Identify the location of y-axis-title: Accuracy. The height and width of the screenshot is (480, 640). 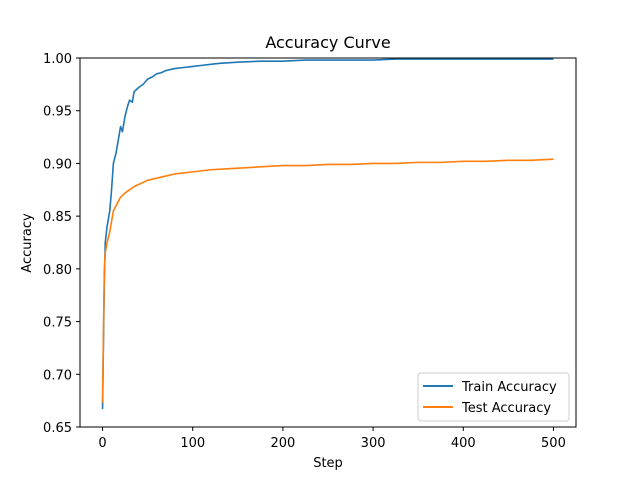
(27, 243).